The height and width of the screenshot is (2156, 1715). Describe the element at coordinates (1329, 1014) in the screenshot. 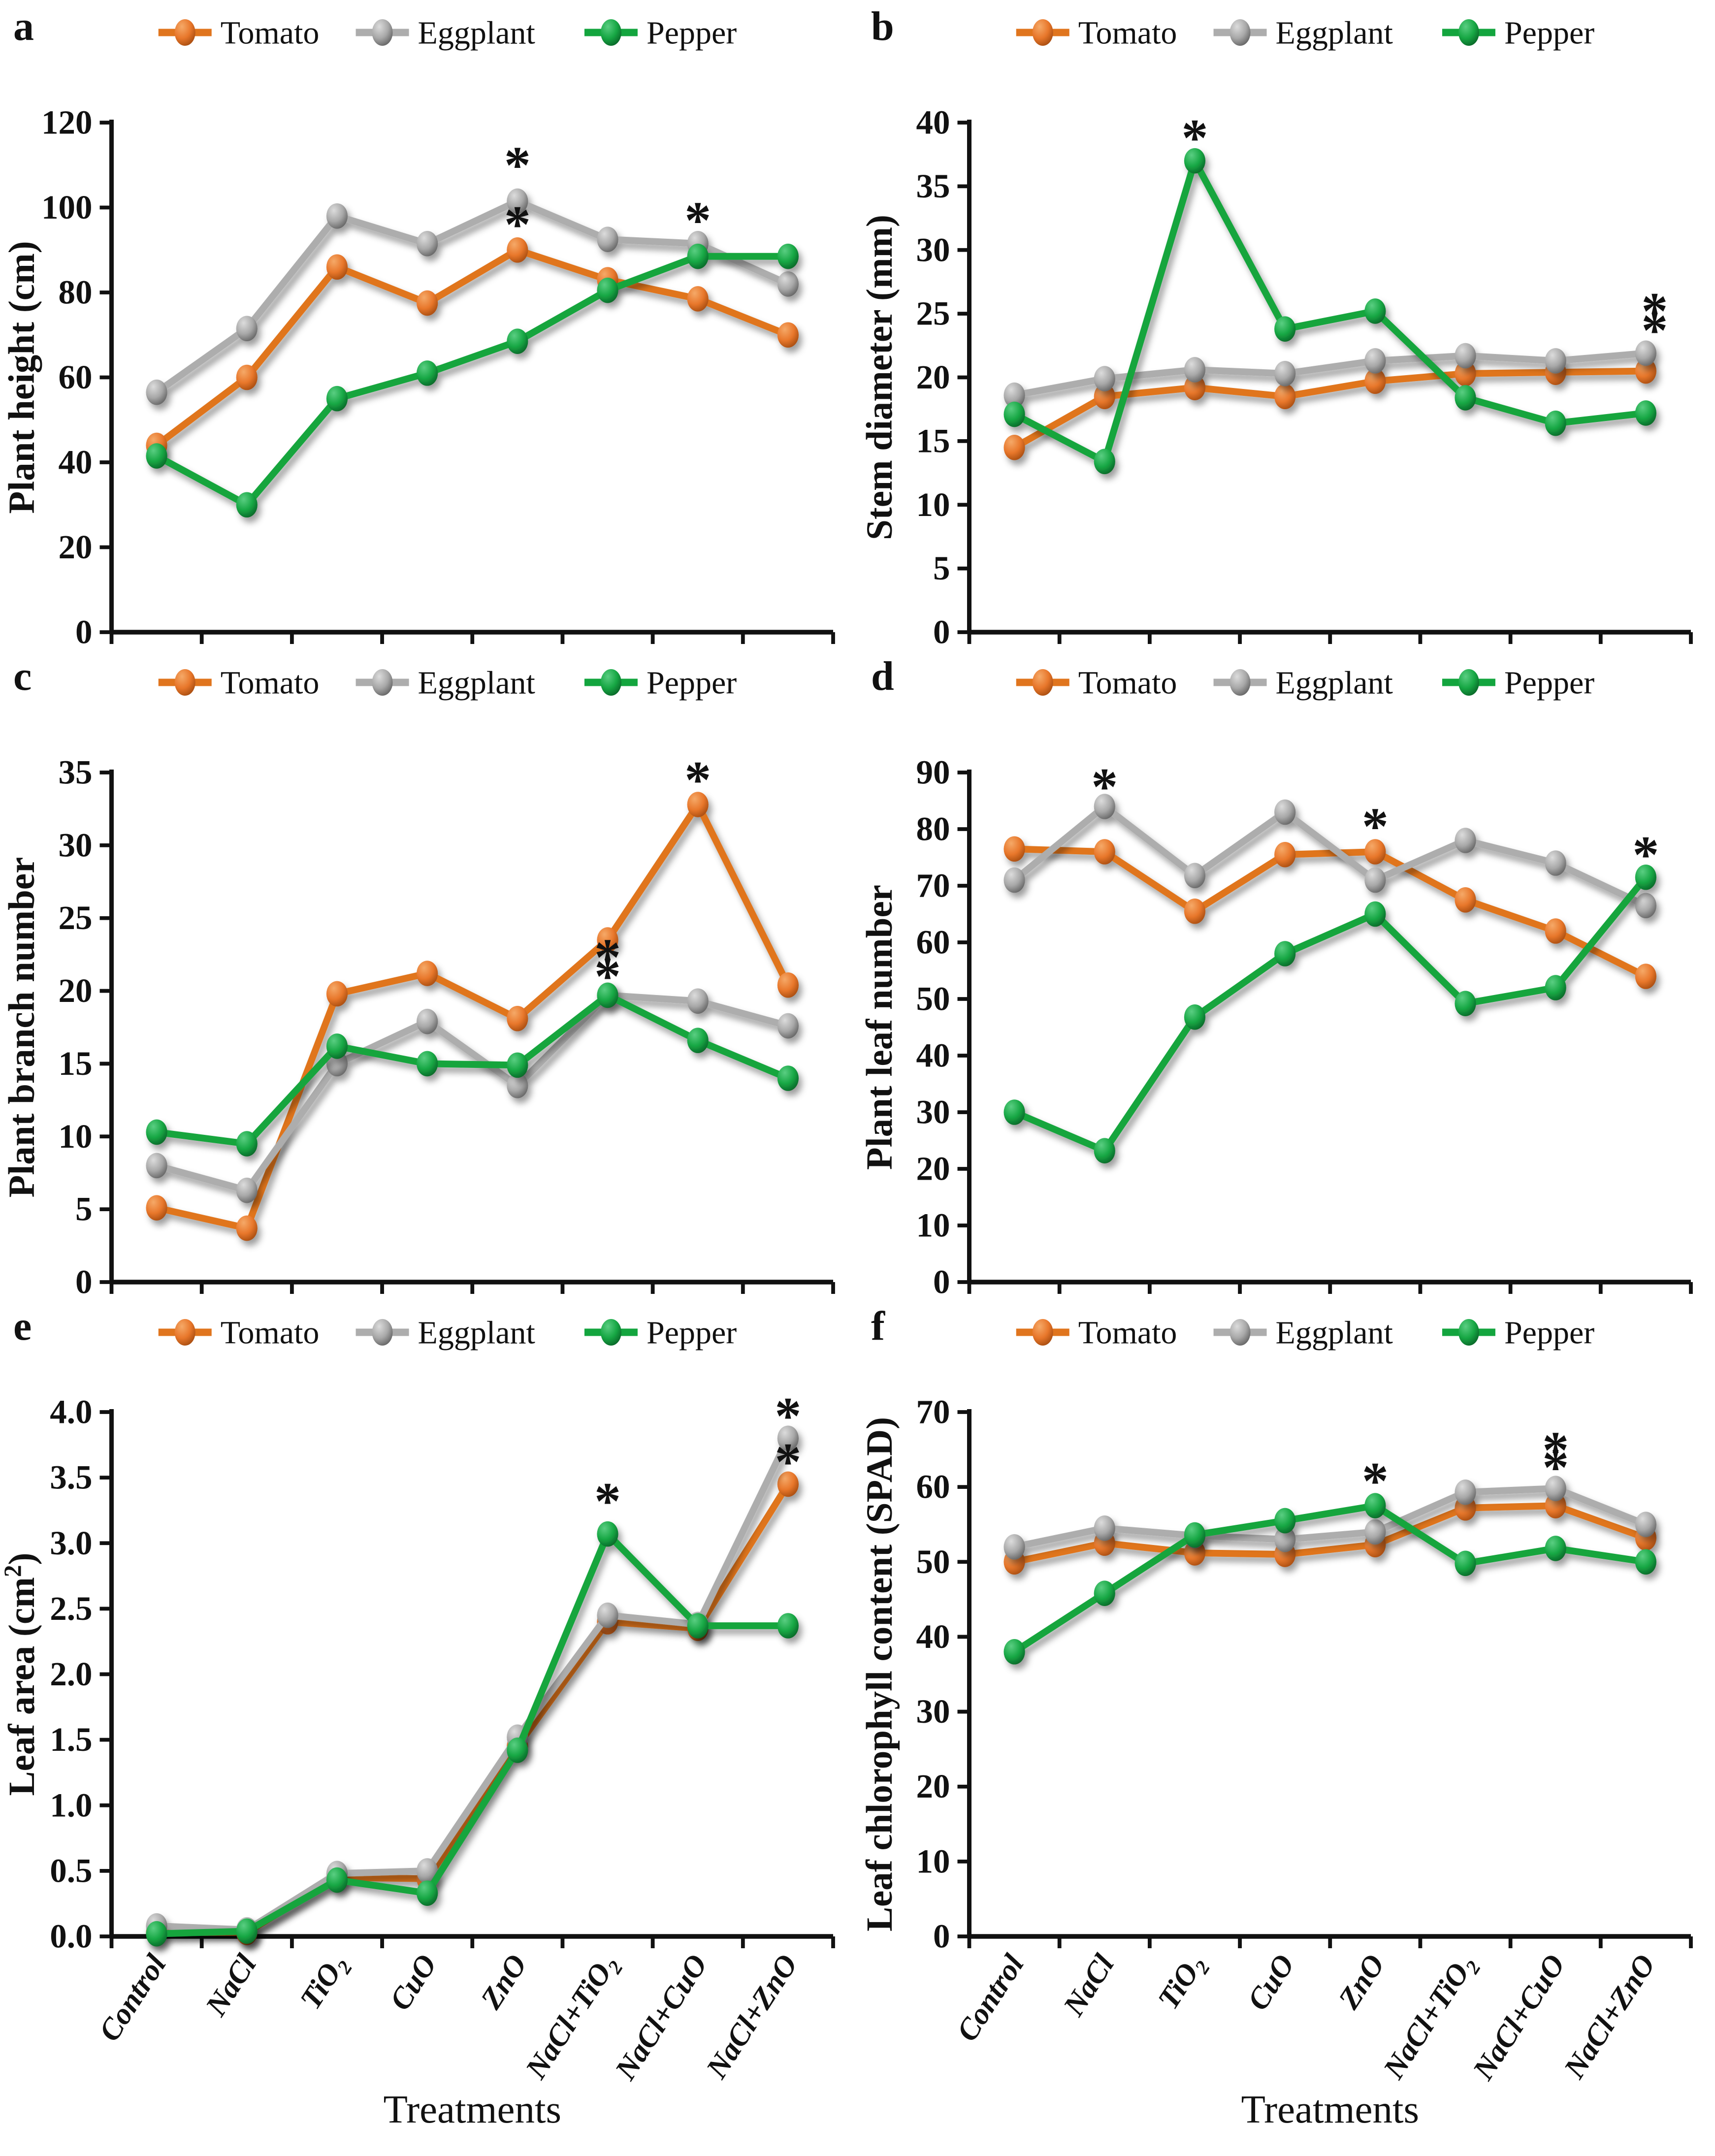

I see `series-pepper` at that location.